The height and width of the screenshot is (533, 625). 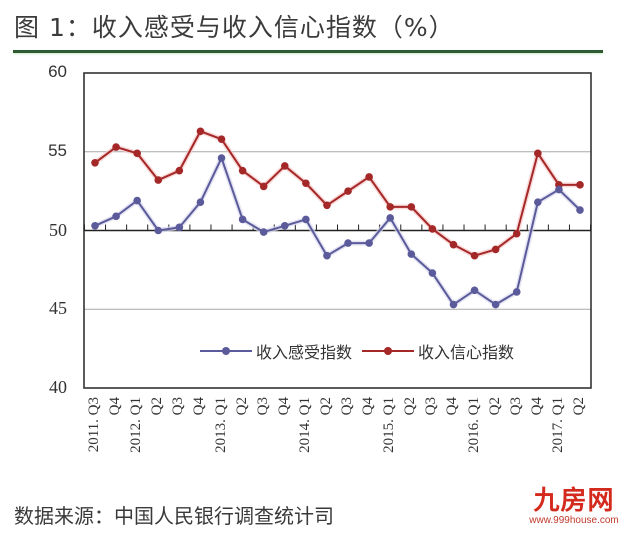 I want to click on legend-swatch-red, so click(x=388, y=351).